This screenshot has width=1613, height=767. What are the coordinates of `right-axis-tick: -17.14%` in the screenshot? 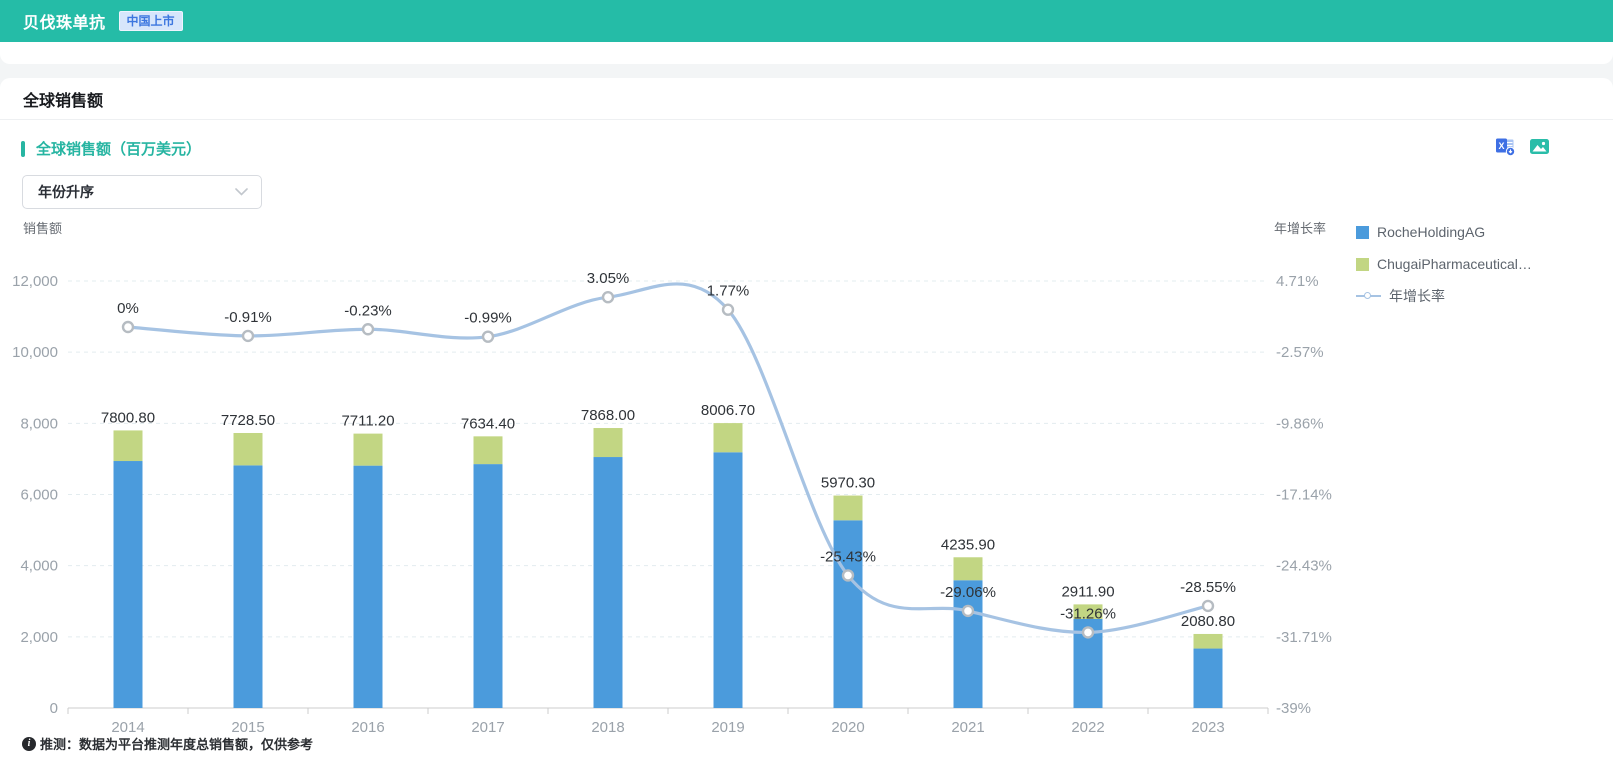 It's located at (1304, 495).